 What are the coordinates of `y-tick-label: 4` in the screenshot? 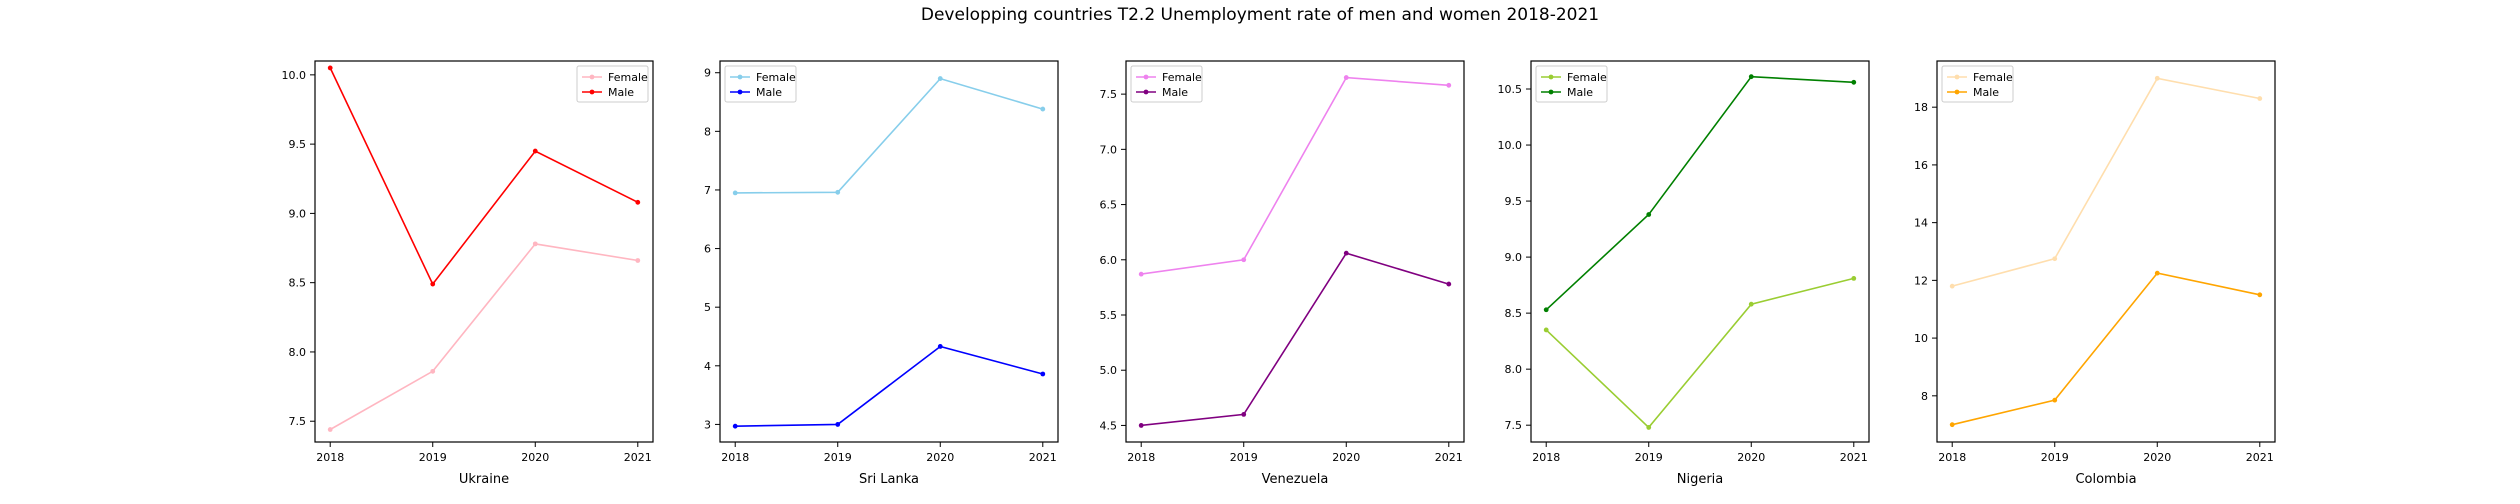 It's located at (707, 366).